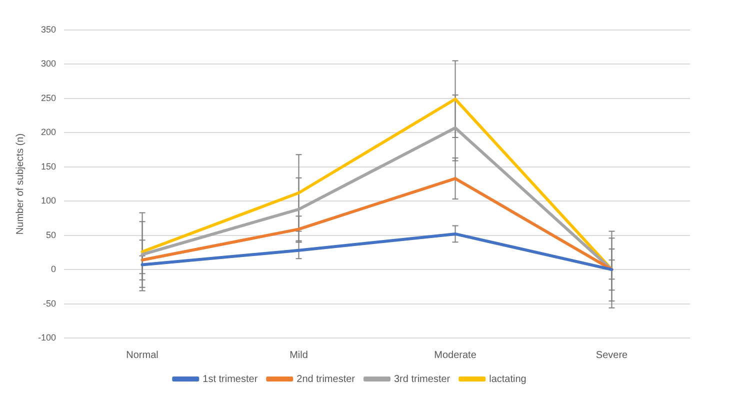 The image size is (750, 394). I want to click on y-tick-label: 150, so click(48, 166).